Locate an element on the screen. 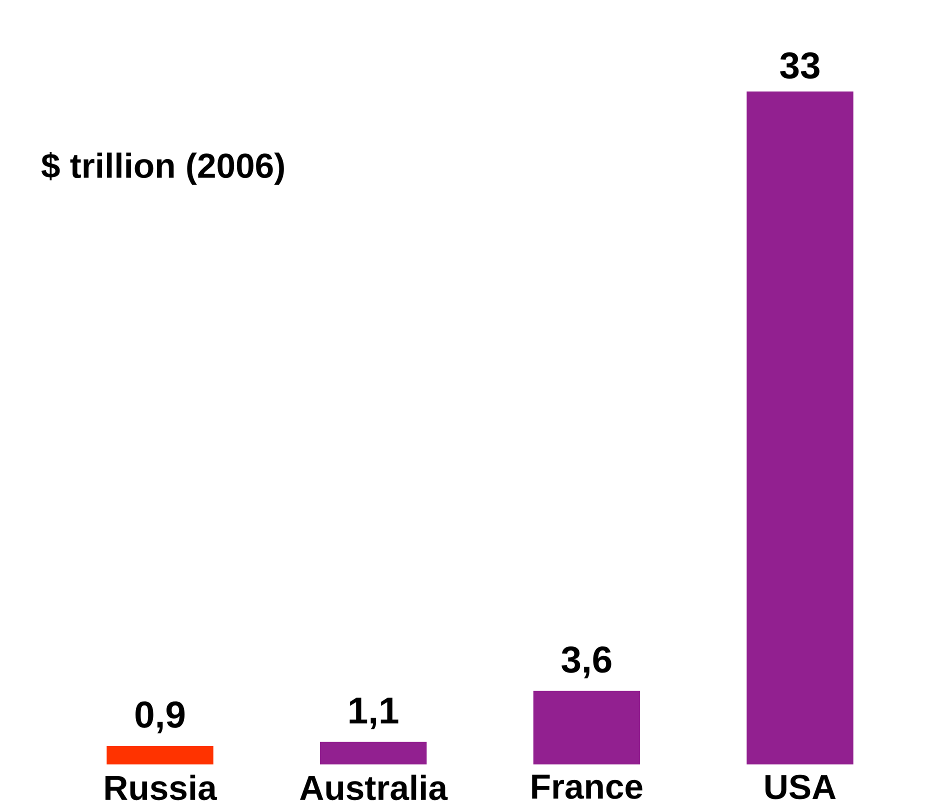  x-tick-label: Russia is located at coordinates (161, 787).